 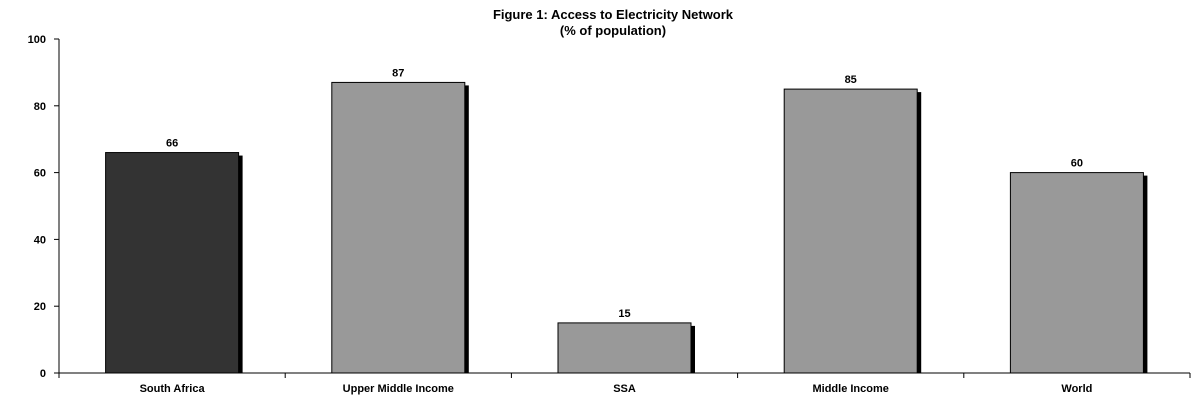 I want to click on y-tick-label: 80, so click(x=40, y=107).